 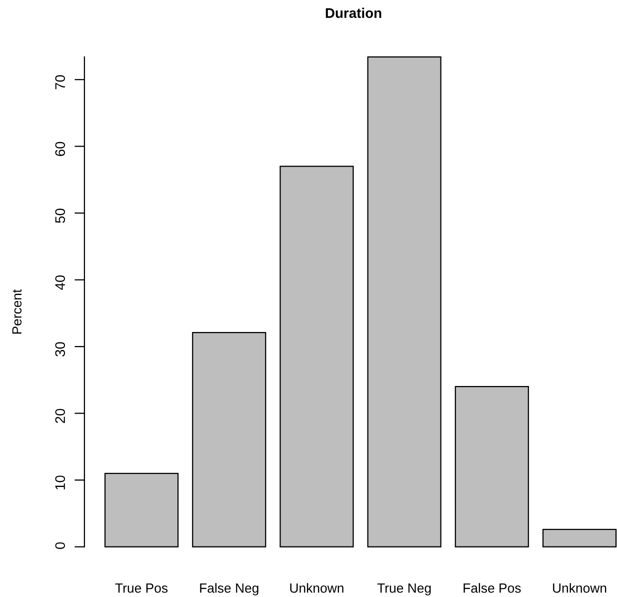 What do you see at coordinates (60, 82) in the screenshot?
I see `y-tick-label: 70` at bounding box center [60, 82].